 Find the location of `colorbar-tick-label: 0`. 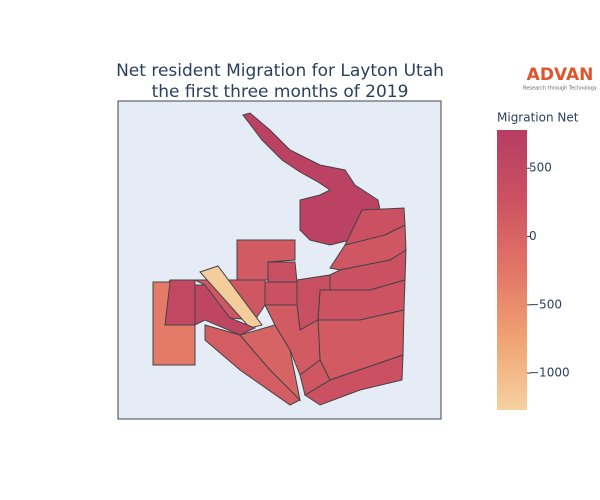

colorbar-tick-label: 0 is located at coordinates (533, 236).